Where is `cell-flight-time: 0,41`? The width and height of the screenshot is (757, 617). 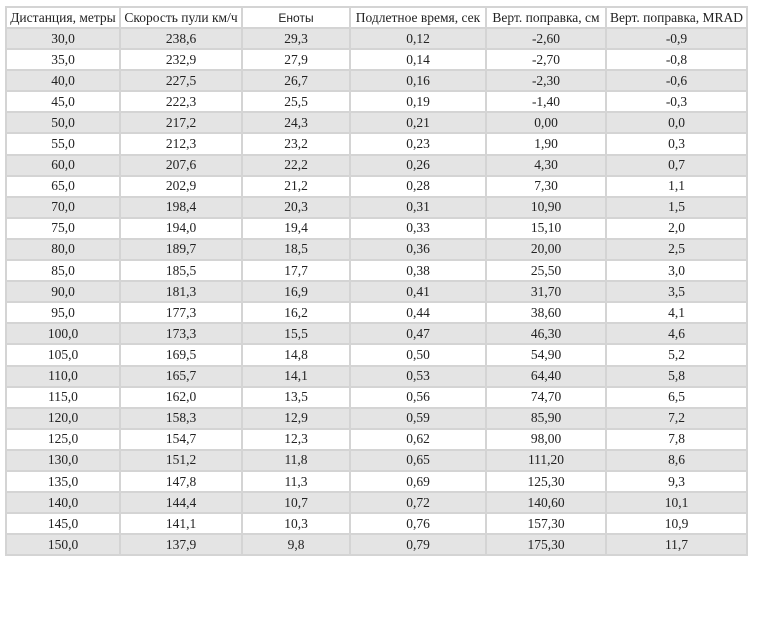
cell-flight-time: 0,41 is located at coordinates (418, 292).